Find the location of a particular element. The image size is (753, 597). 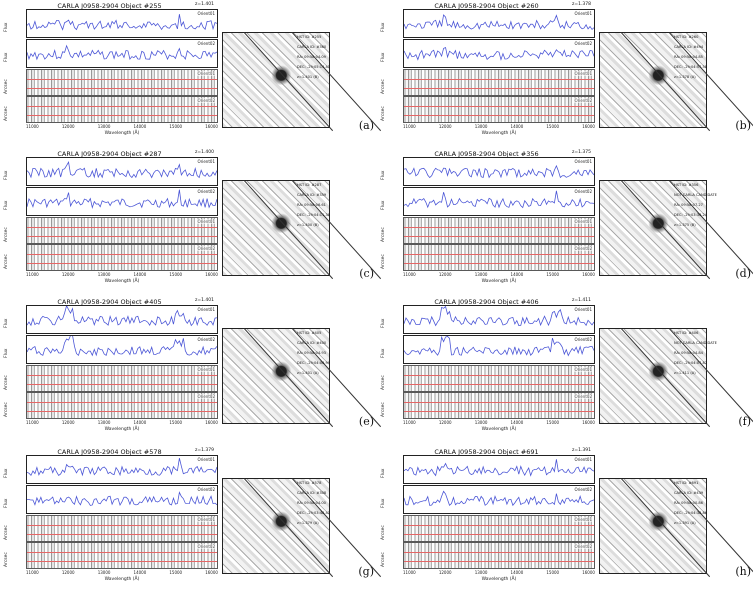

panel-title: CARLA J0958-2904 Object #691 is located at coordinates (486, 452).